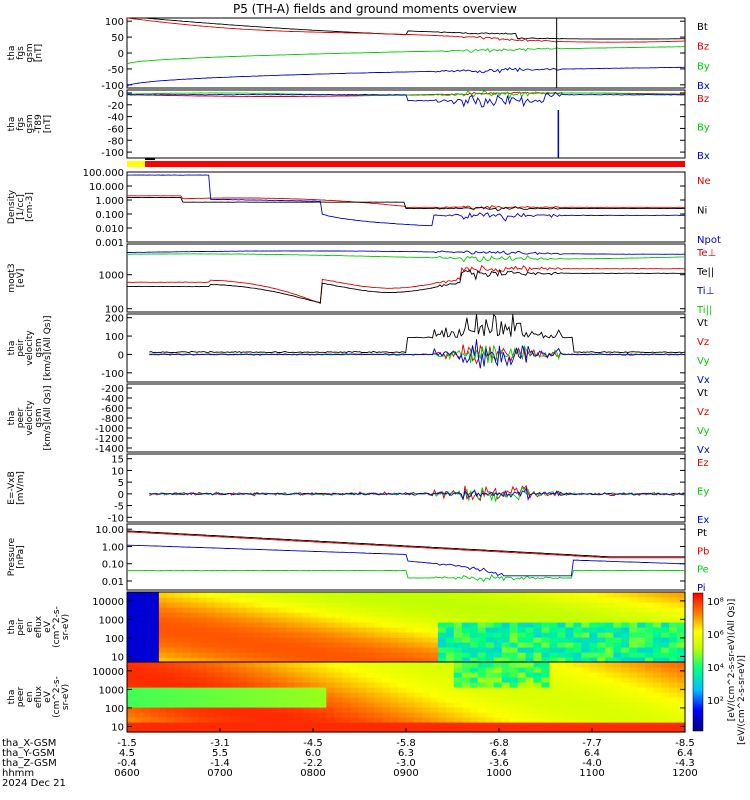 This screenshot has width=750, height=800. I want to click on y-axis-label: E=-VxB, so click(12, 488).